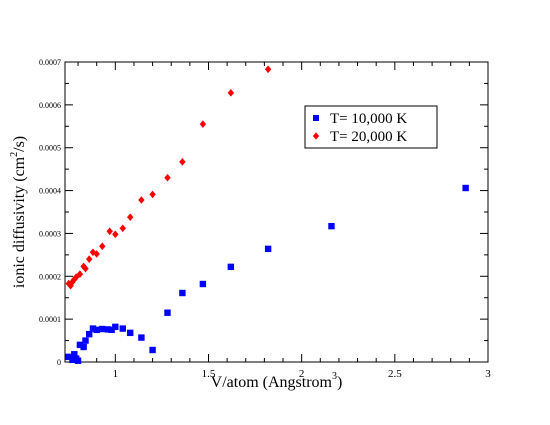  I want to click on y-axis-title: ionic diffusivity (cm2/s), so click(18, 212).